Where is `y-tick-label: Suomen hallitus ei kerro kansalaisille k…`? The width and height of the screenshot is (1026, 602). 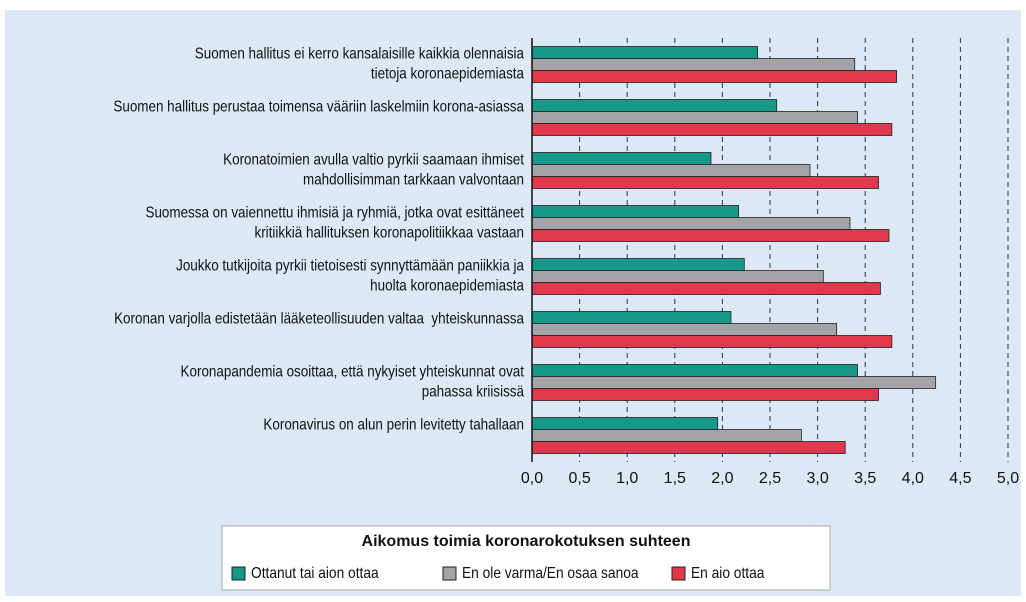
y-tick-label: Suomen hallitus ei kerro kansalaisille k… is located at coordinates (360, 54).